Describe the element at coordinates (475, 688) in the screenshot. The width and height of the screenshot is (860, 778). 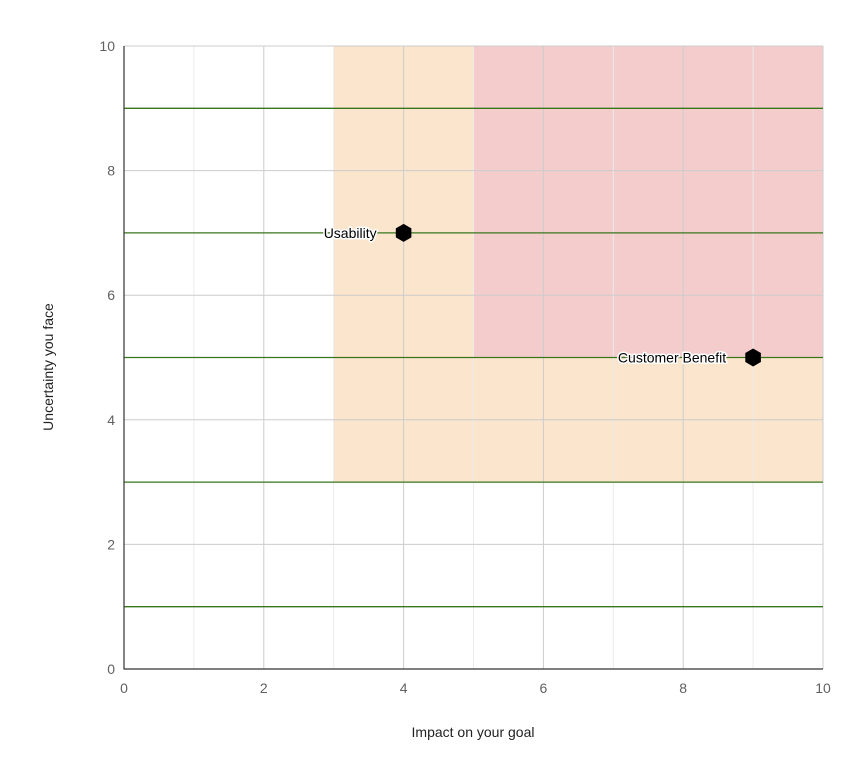
I see `x-axis-tick-labels: 0 2 4 6 8 10` at that location.